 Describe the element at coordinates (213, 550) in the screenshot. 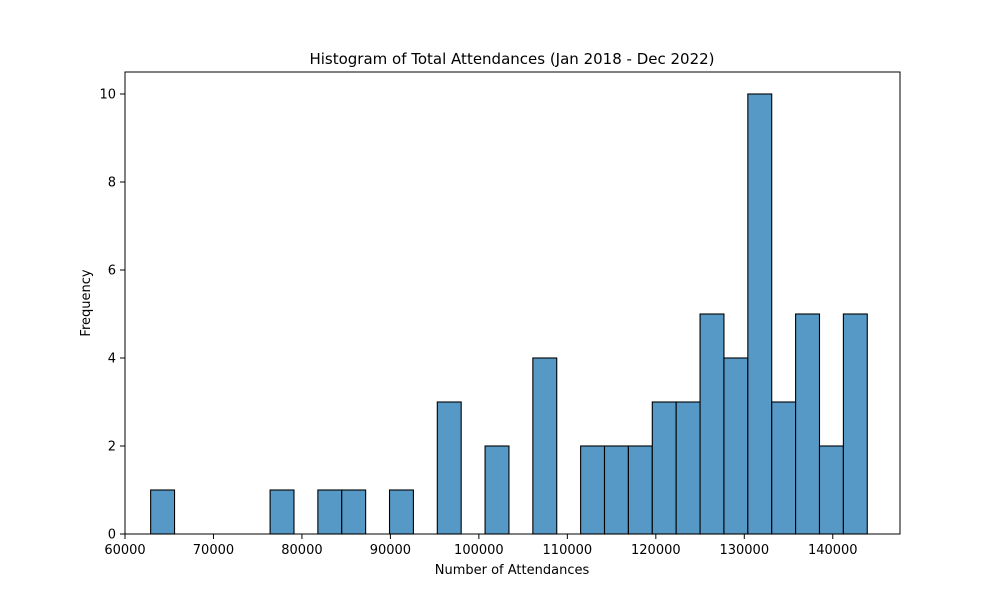

I see `x-tick-label: 70000` at that location.